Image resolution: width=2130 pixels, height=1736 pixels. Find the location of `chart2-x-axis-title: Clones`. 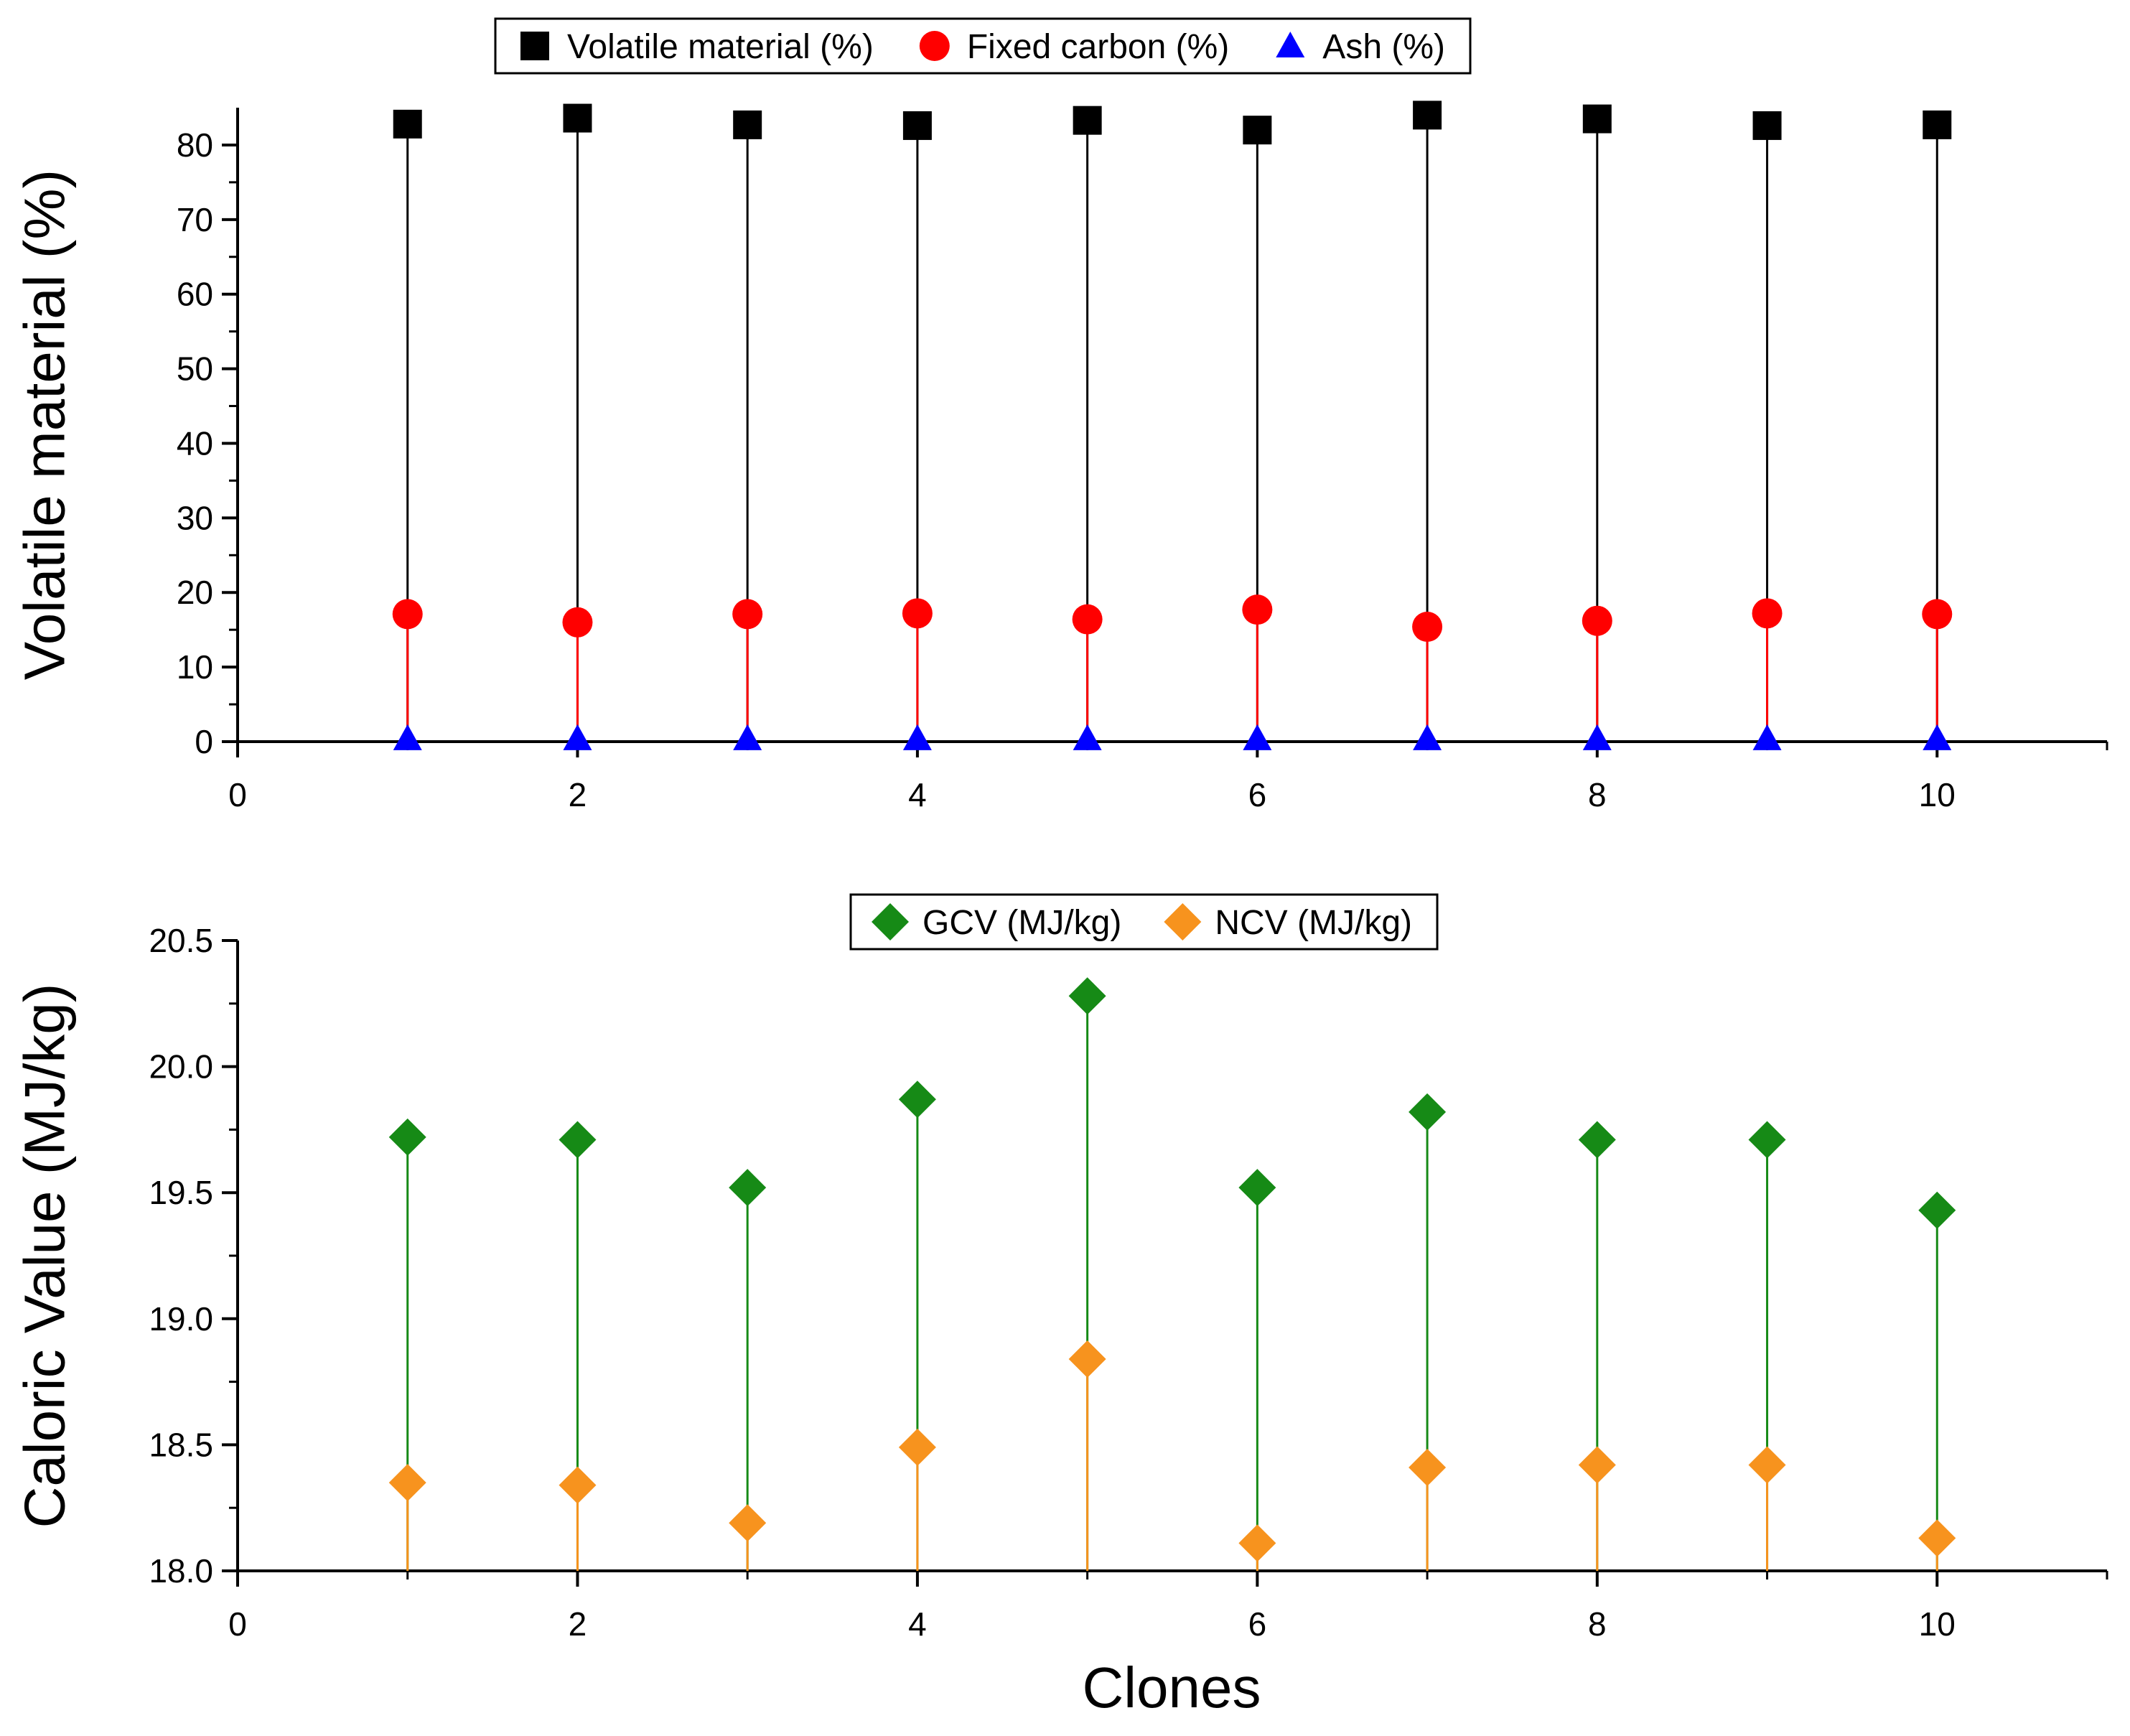

chart2-x-axis-title: Clones is located at coordinates (1171, 1687).